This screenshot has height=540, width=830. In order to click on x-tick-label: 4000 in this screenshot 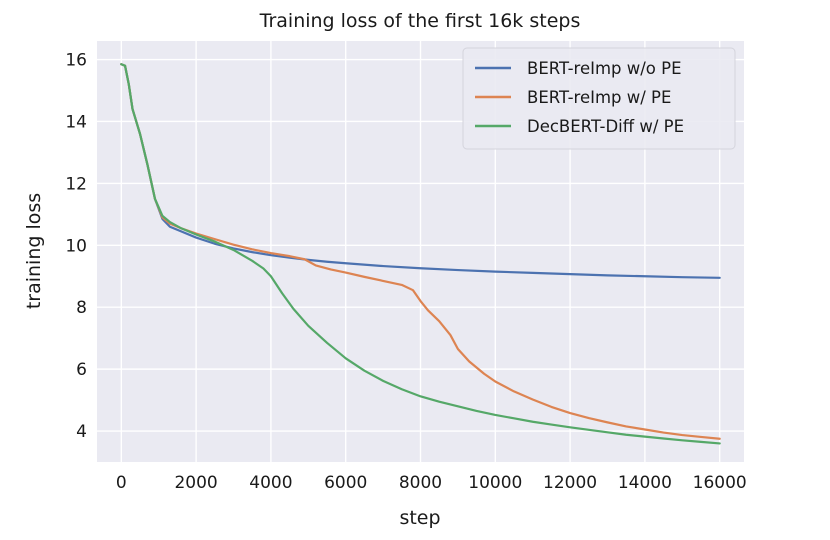, I will do `click(270, 483)`.